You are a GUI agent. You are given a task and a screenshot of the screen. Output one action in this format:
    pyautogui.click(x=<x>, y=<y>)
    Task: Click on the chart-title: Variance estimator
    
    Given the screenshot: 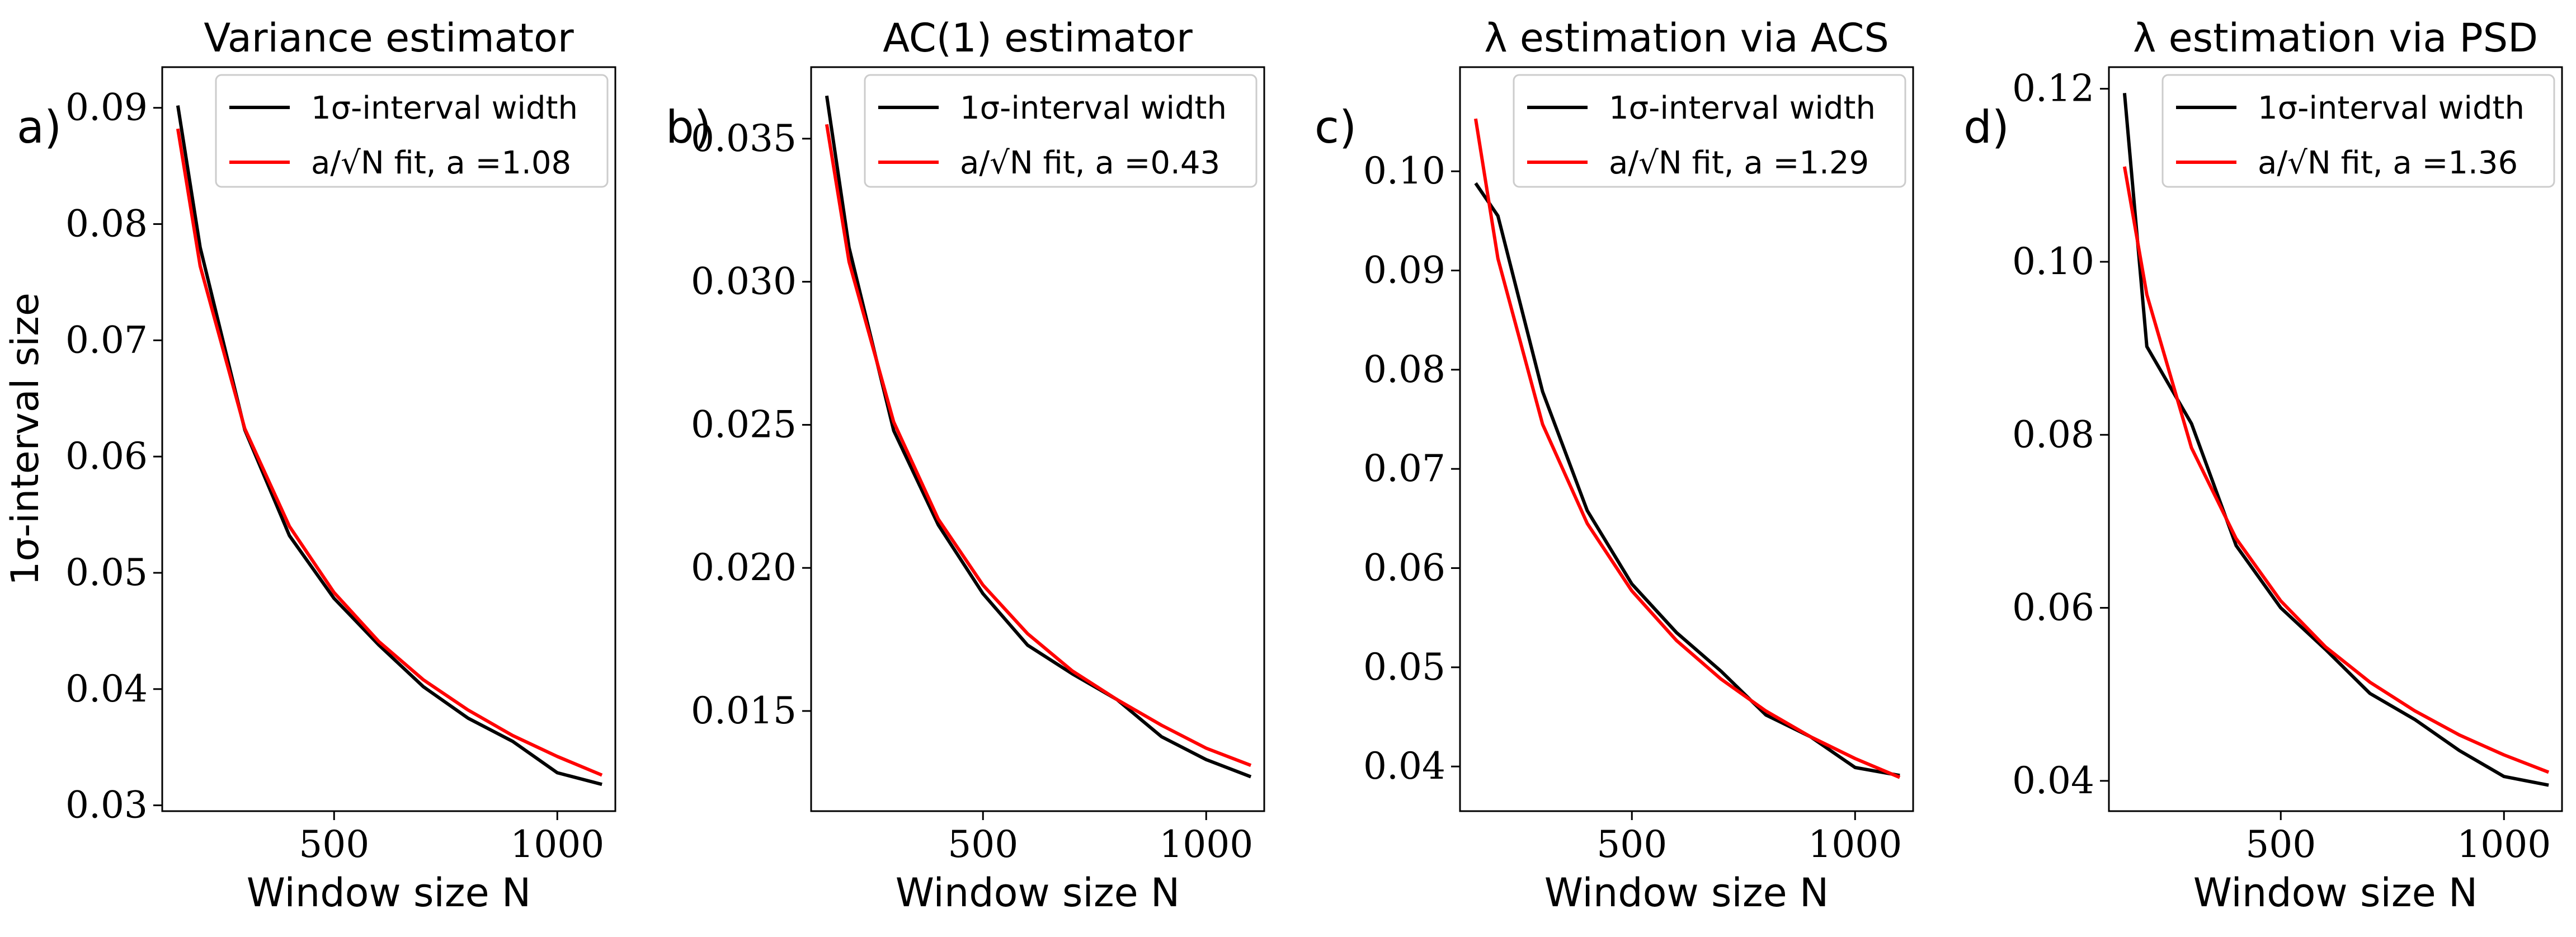 What is the action you would take?
    pyautogui.click(x=388, y=38)
    